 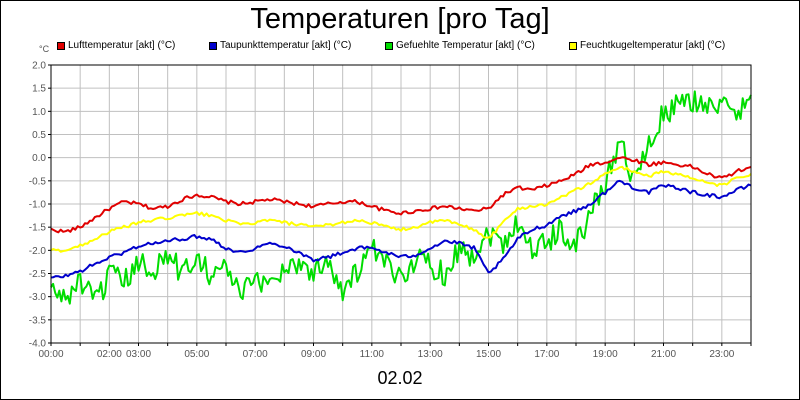 What do you see at coordinates (38, 251) in the screenshot?
I see `y-tick-label: -2.0` at bounding box center [38, 251].